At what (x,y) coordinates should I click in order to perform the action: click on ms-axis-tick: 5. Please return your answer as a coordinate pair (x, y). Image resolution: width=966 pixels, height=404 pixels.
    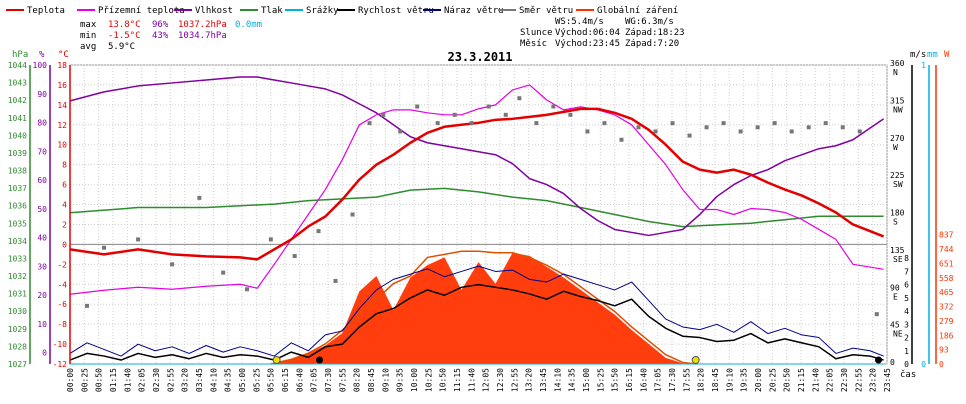
    Looking at the image, I should click on (906, 298).